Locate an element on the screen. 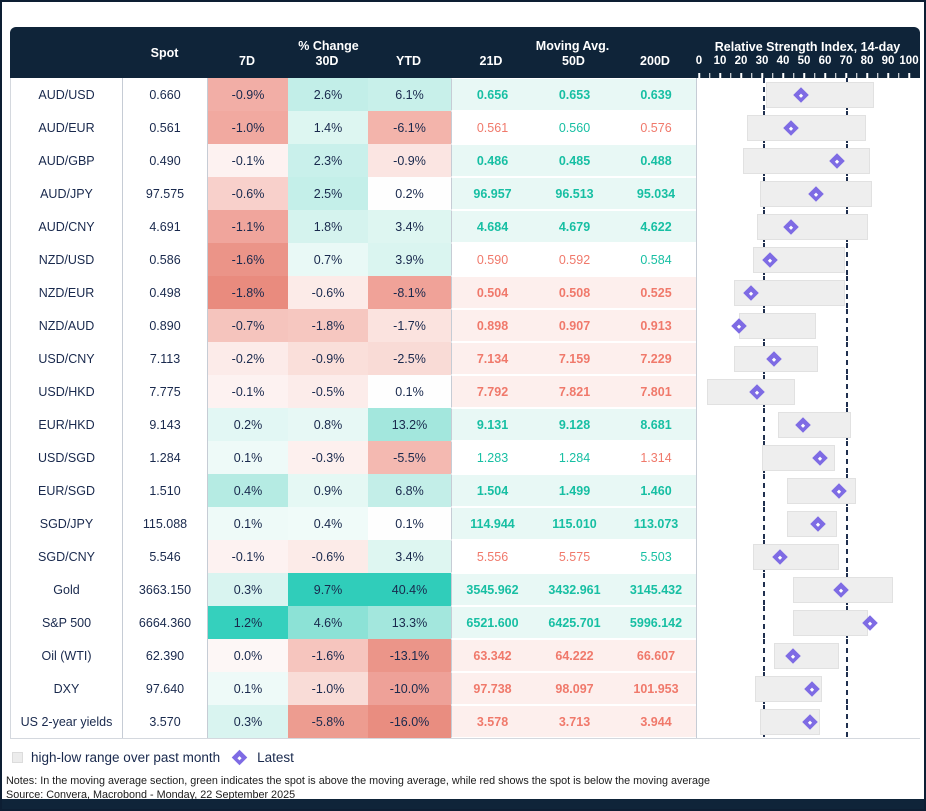  moving-avg-50d: 9.128 is located at coordinates (574, 424).